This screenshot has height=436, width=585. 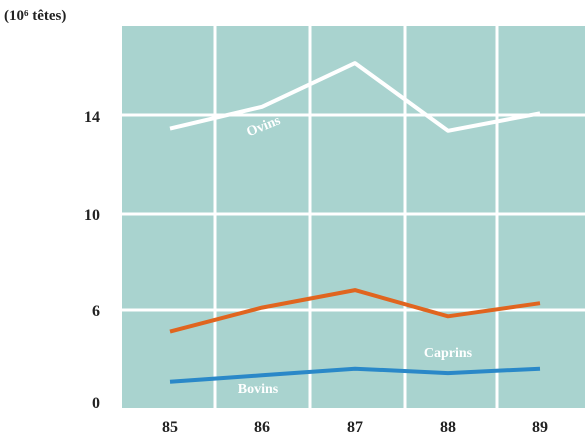 I want to click on y-tick-label: 0, so click(x=96, y=403).